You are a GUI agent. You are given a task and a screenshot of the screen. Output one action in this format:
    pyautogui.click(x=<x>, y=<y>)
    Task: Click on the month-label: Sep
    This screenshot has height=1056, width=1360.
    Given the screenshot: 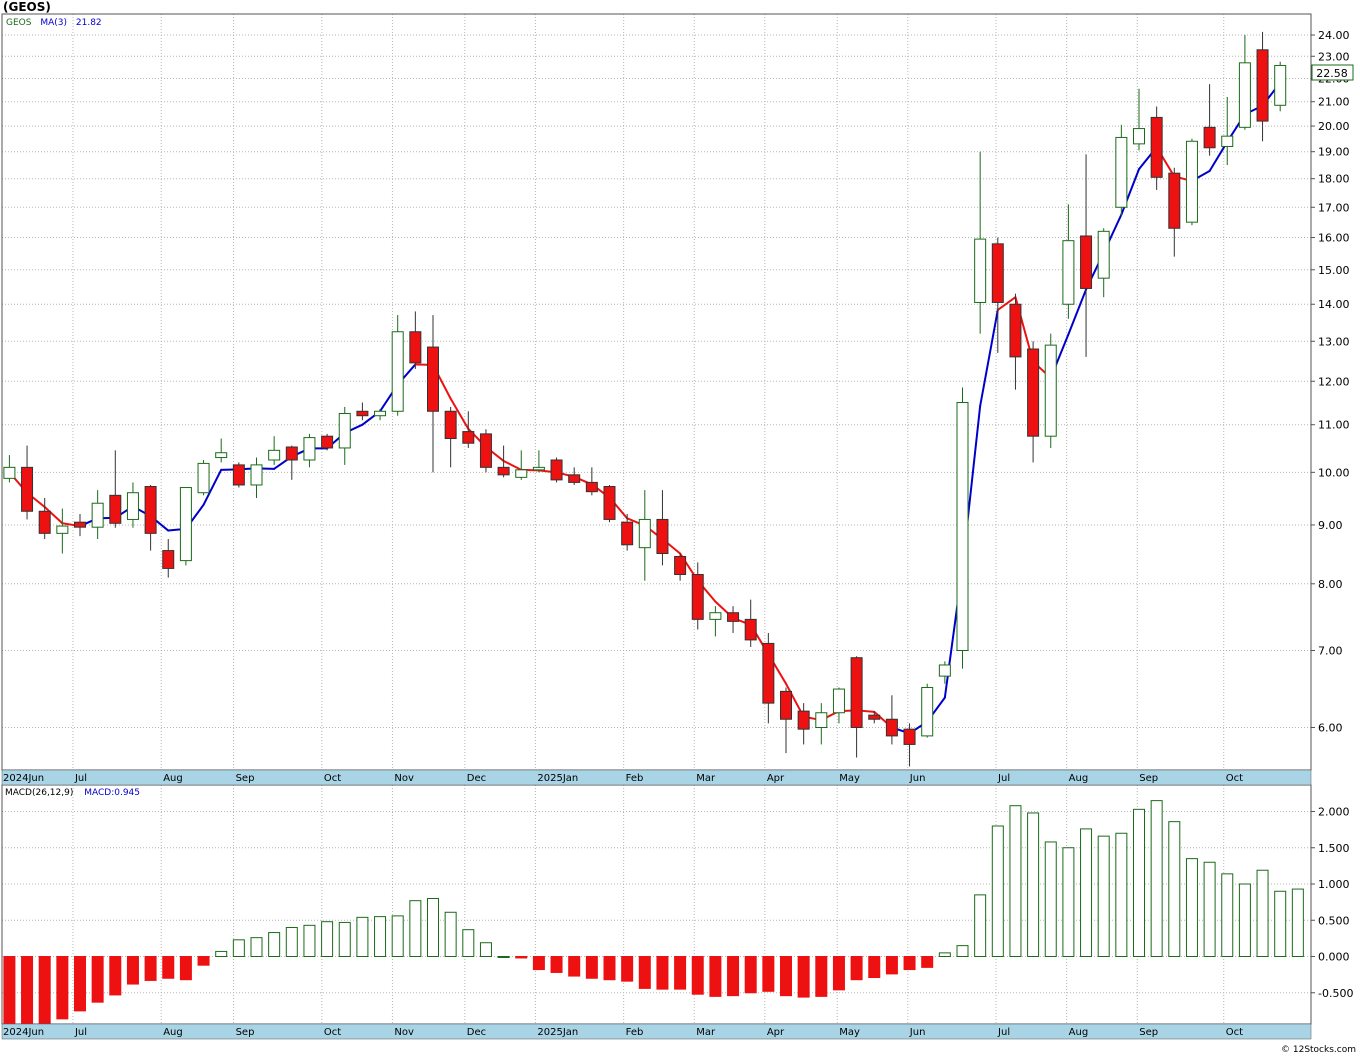 What is the action you would take?
    pyautogui.click(x=245, y=778)
    